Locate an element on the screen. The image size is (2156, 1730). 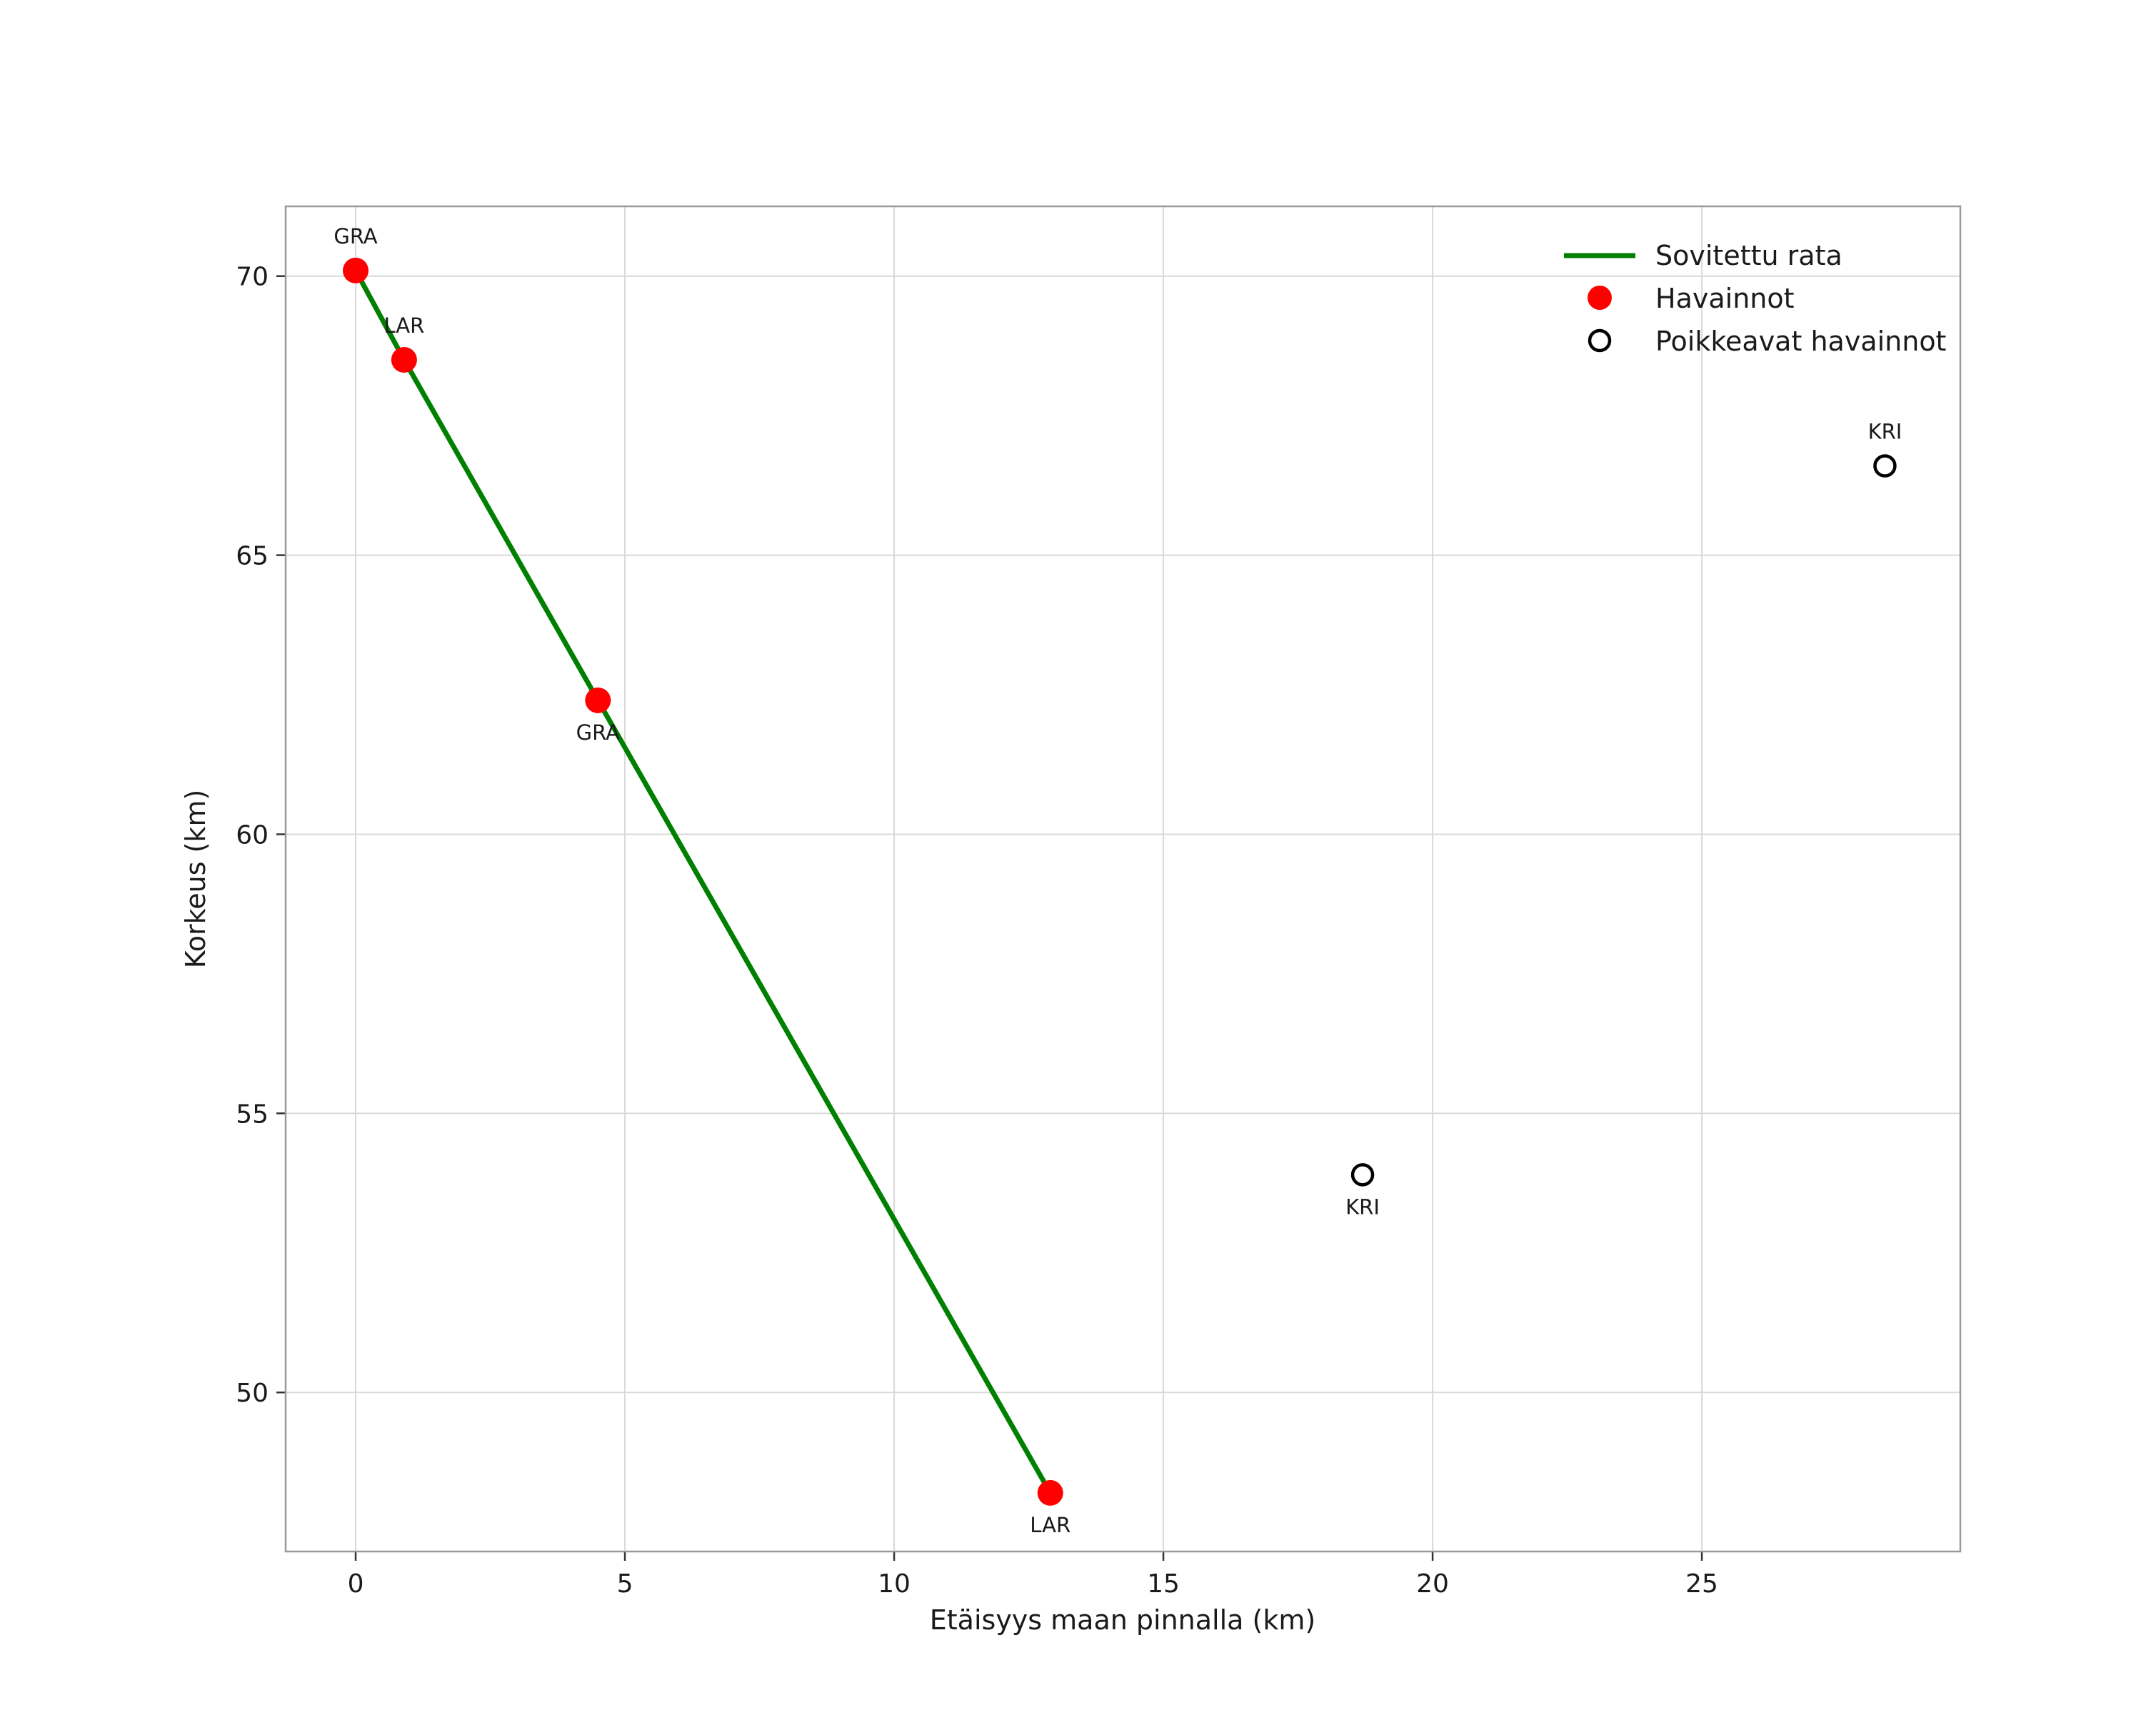
x-tick-label: 15 is located at coordinates (1164, 1584).